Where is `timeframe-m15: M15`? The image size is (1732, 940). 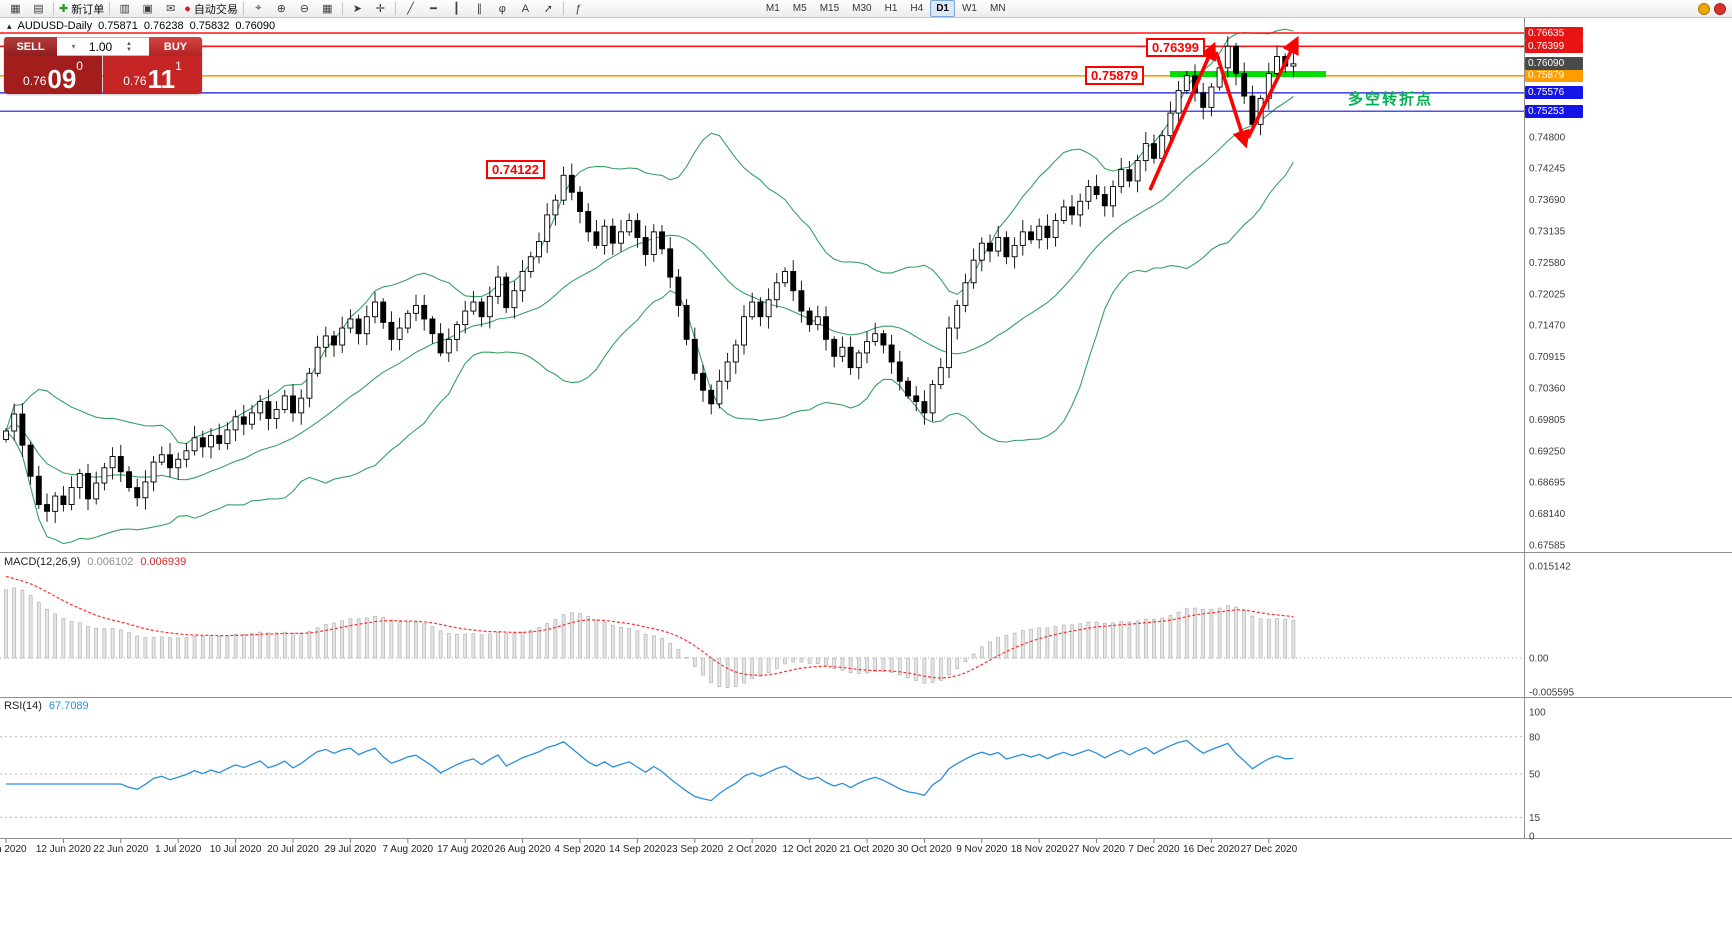
timeframe-m15: M15 is located at coordinates (829, 8).